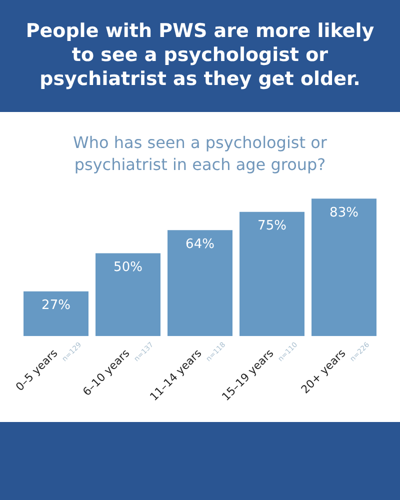  Describe the element at coordinates (200, 56) in the screenshot. I see `chart-title: People with PWS are more likely to see a psychologist or psychiatrist as they get older.` at that location.